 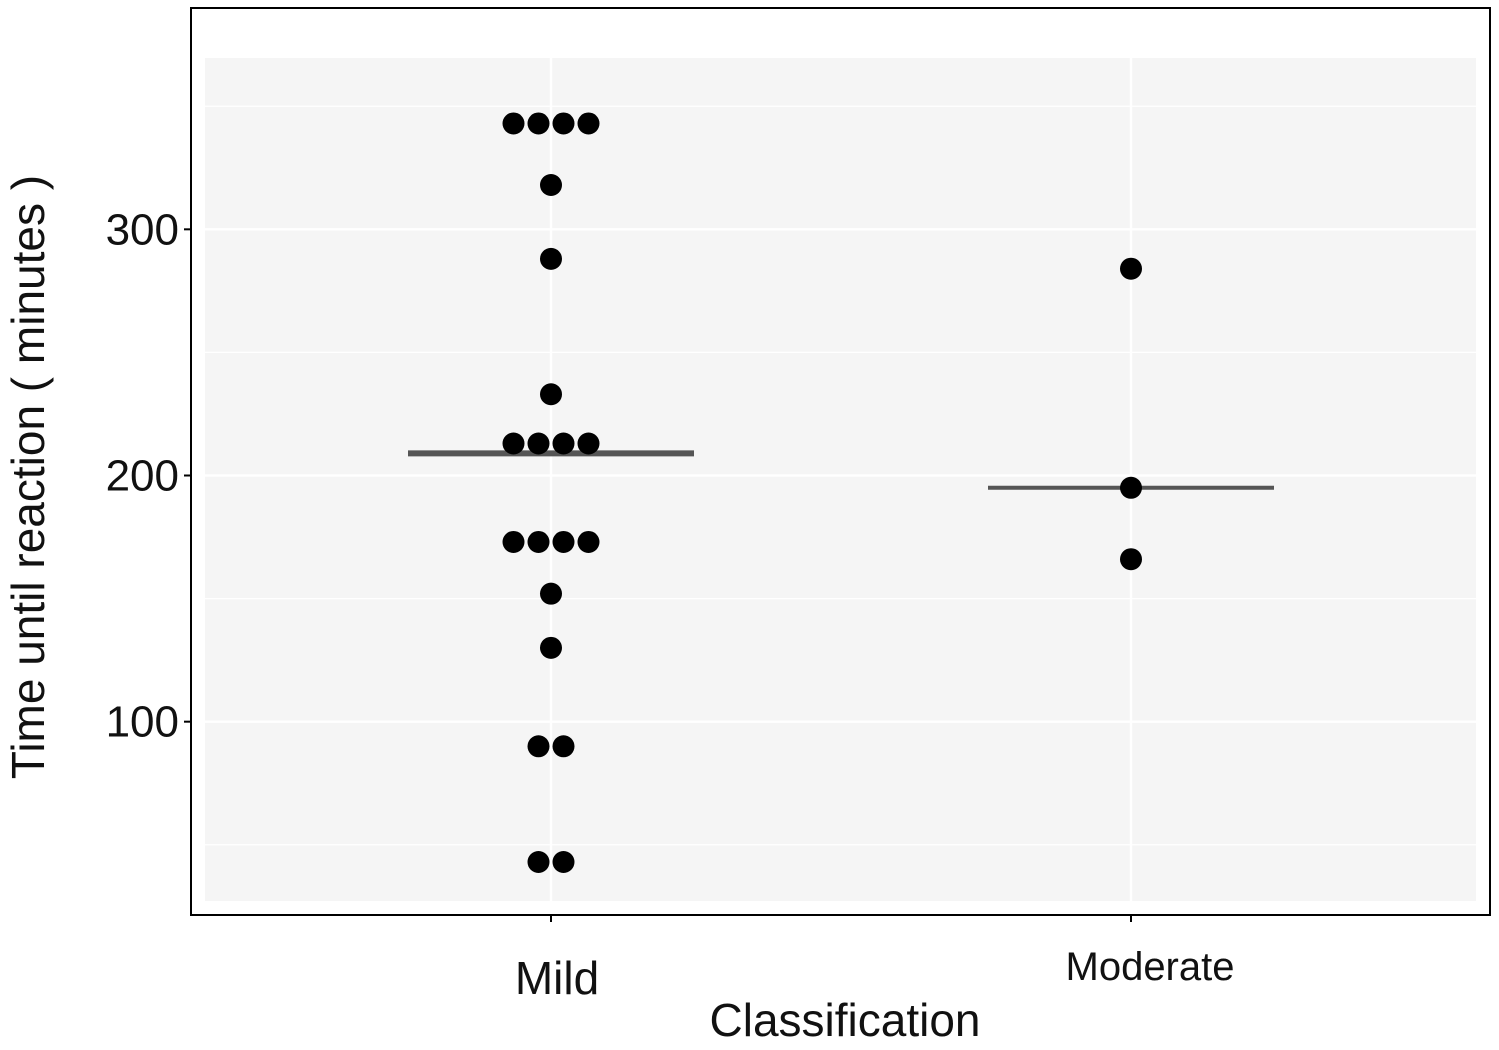 I want to click on x-tick-label-mild: Mild, so click(x=557, y=978).